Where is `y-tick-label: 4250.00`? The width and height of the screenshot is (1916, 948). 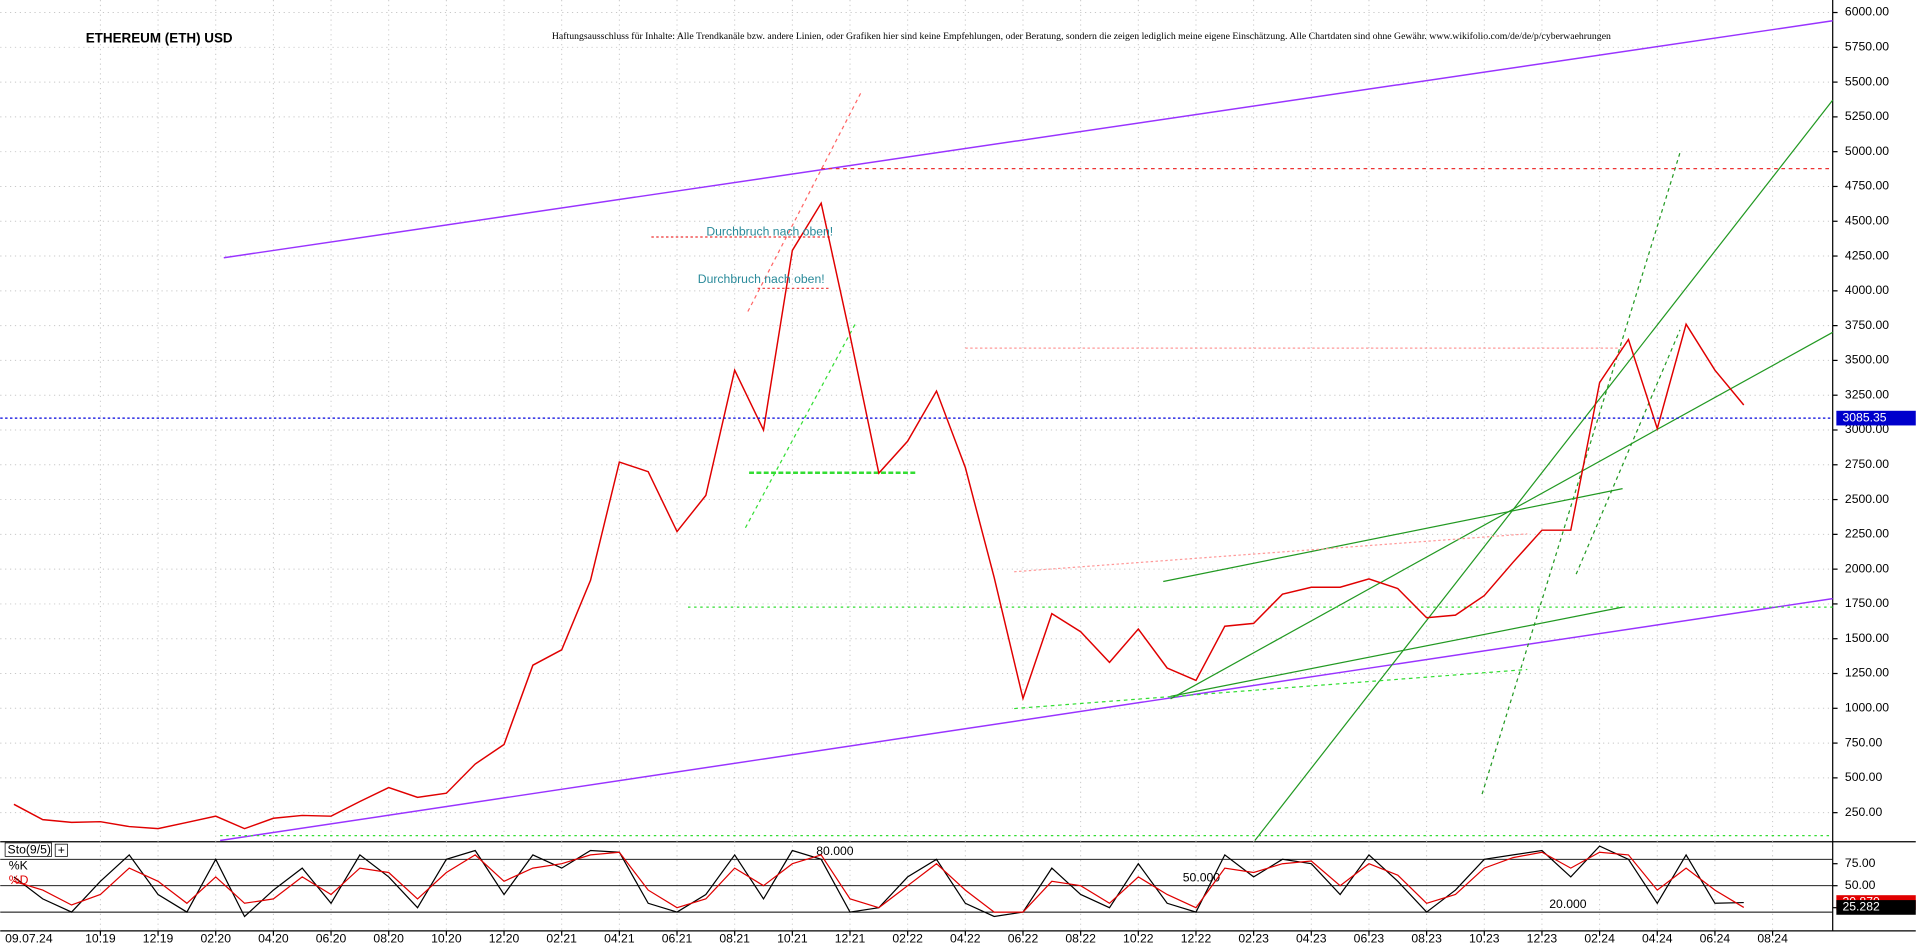
y-tick-label: 4250.00 is located at coordinates (1867, 255).